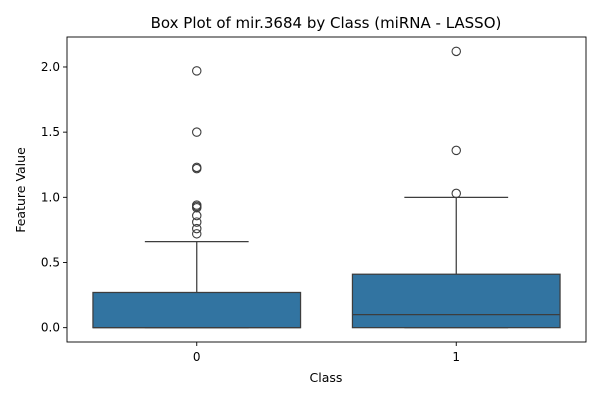 The width and height of the screenshot is (600, 400). Describe the element at coordinates (50, 132) in the screenshot. I see `y-tick-label: 1.5` at that location.